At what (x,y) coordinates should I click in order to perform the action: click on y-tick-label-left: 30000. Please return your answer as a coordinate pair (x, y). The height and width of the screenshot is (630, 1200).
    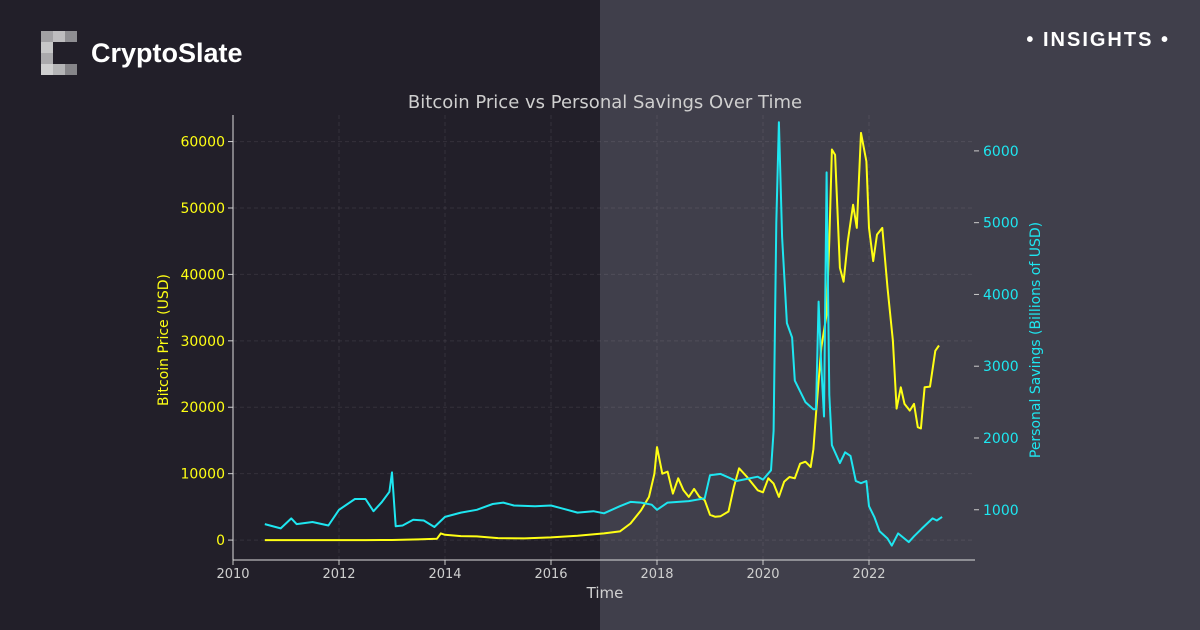
    Looking at the image, I should click on (202, 342).